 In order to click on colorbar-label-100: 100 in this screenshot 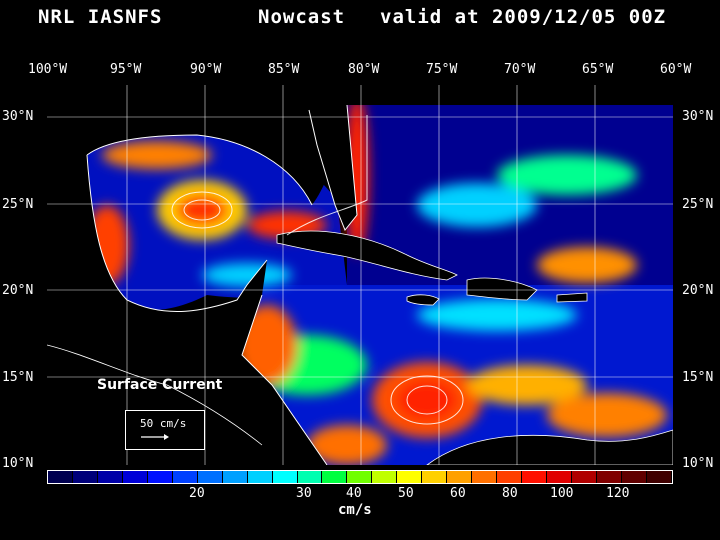, I will do `click(562, 493)`.